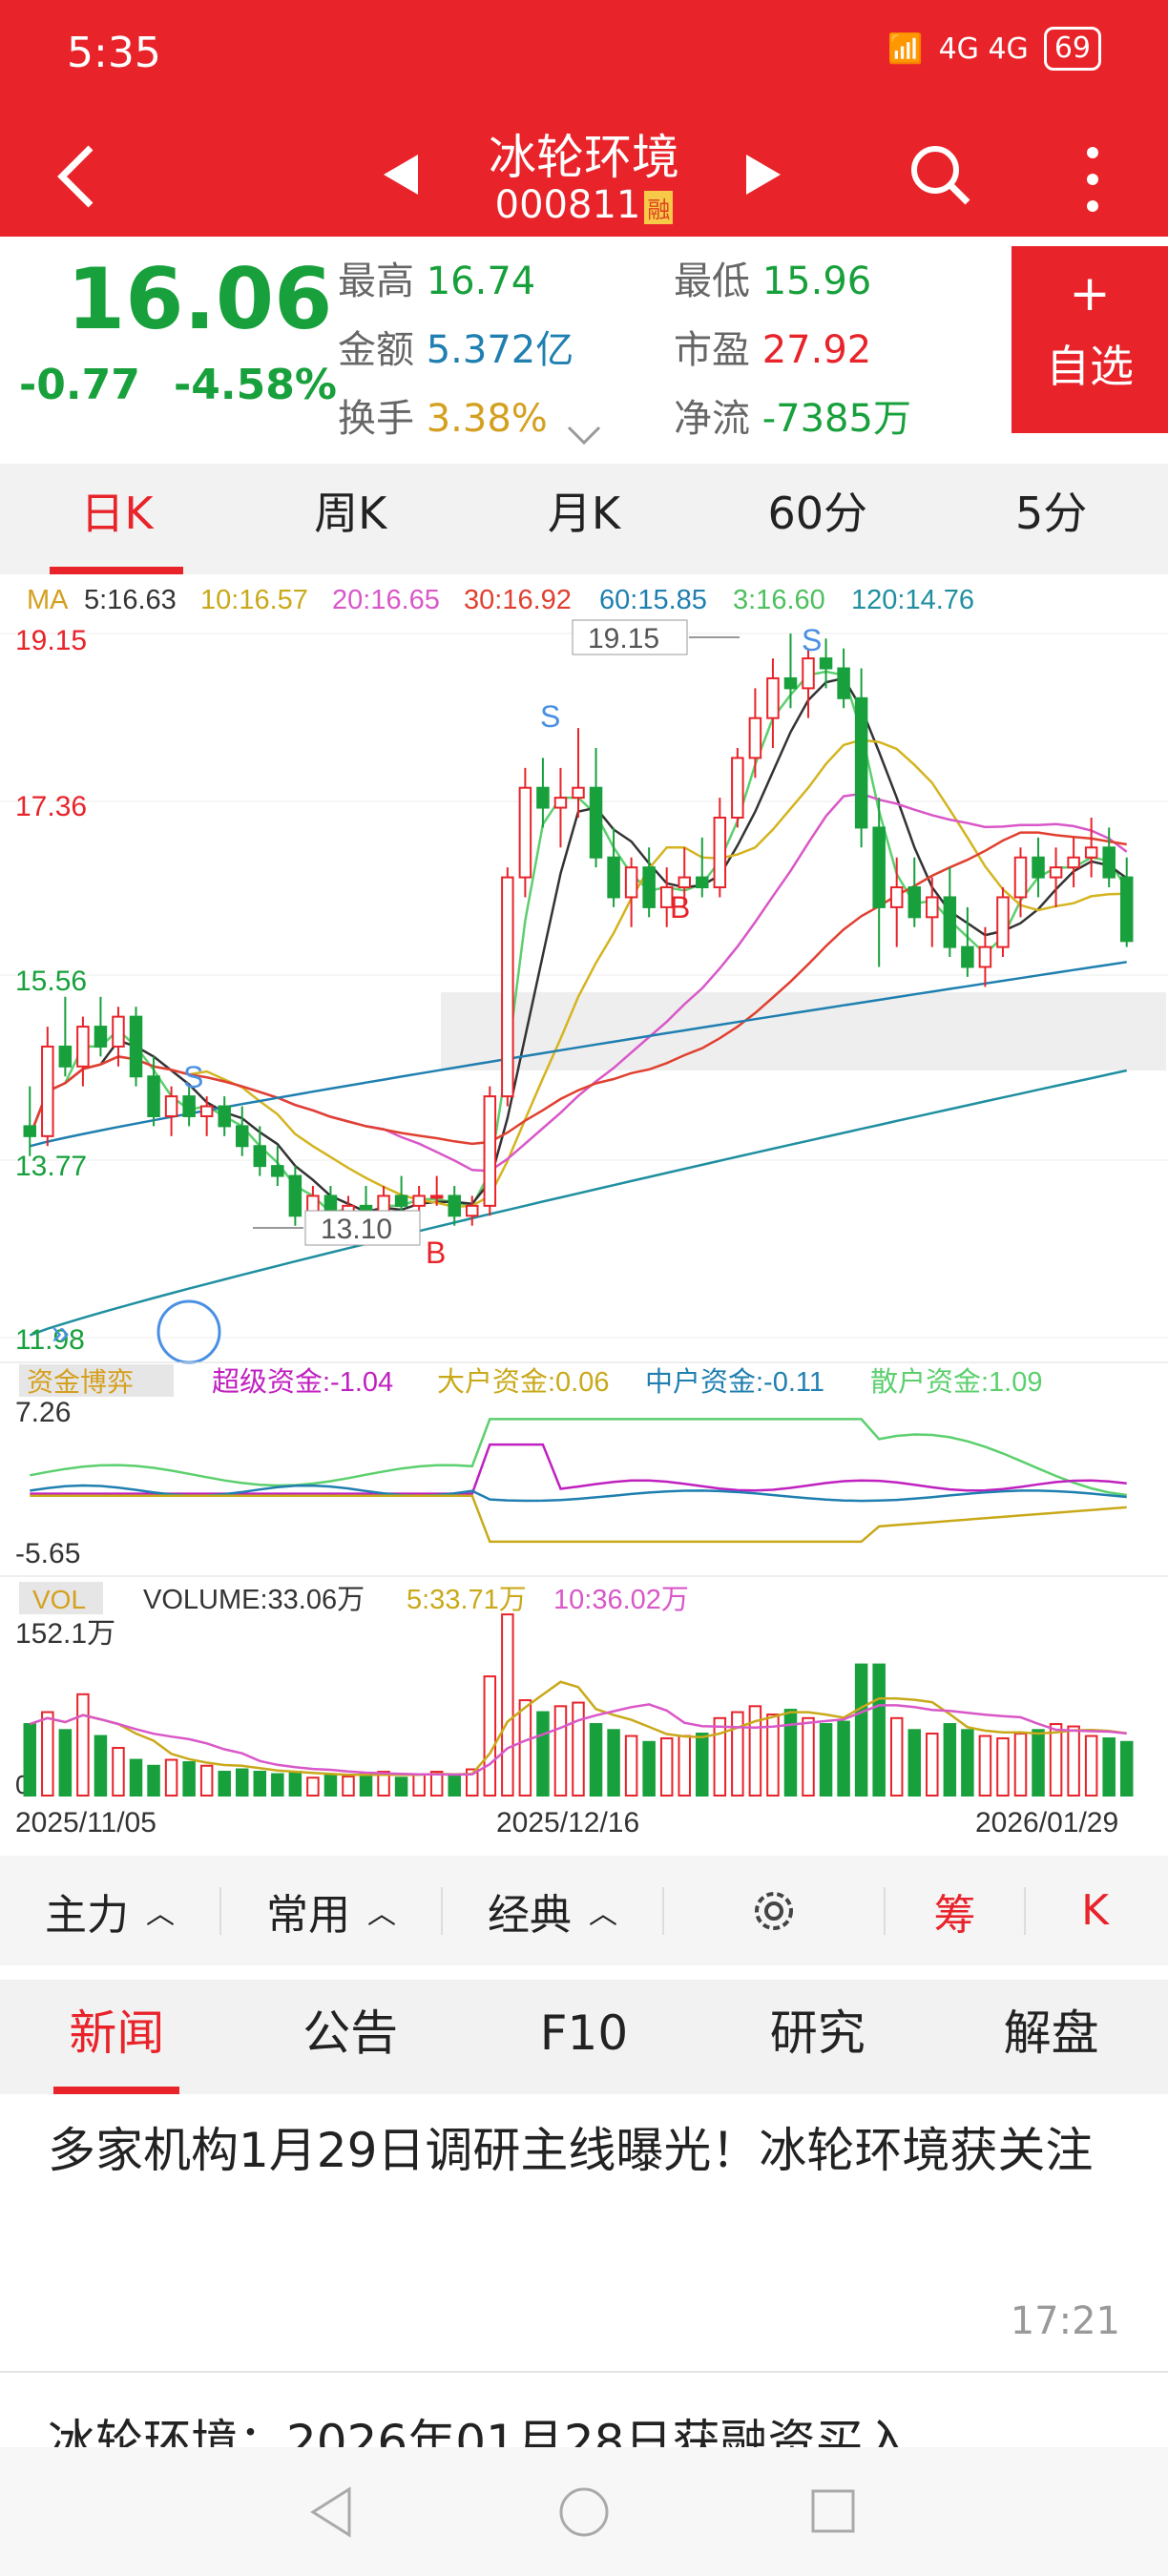 Image resolution: width=1168 pixels, height=2576 pixels. I want to click on turnover-row: 换手 3.38%, so click(443, 415).